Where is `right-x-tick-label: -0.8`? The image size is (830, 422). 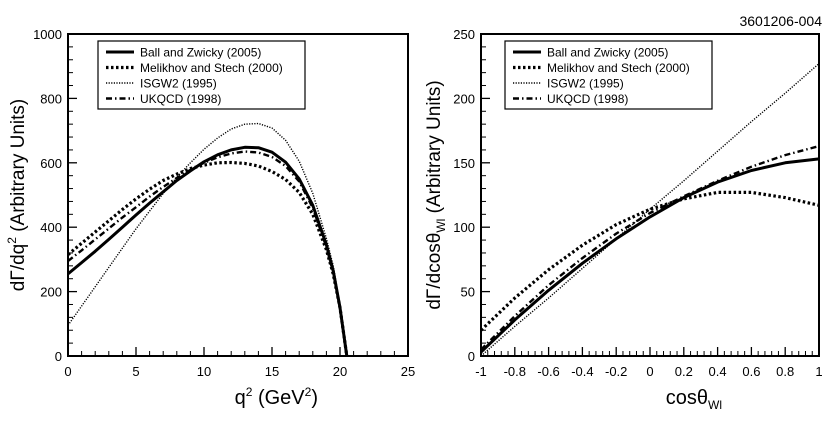
right-x-tick-label: -0.8 is located at coordinates (515, 371).